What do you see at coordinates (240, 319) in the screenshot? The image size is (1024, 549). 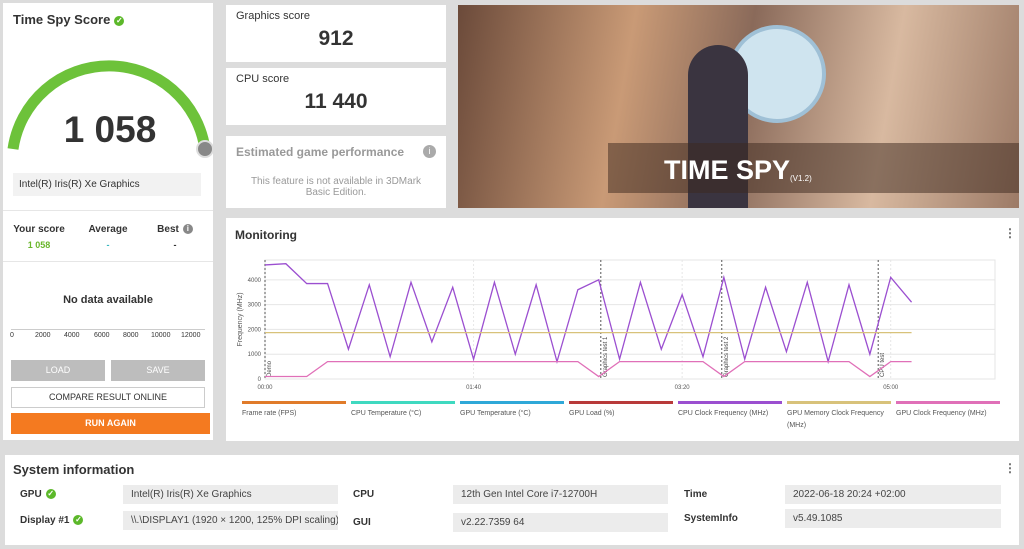 I see `y-axis-label: Frequency (MHz)` at bounding box center [240, 319].